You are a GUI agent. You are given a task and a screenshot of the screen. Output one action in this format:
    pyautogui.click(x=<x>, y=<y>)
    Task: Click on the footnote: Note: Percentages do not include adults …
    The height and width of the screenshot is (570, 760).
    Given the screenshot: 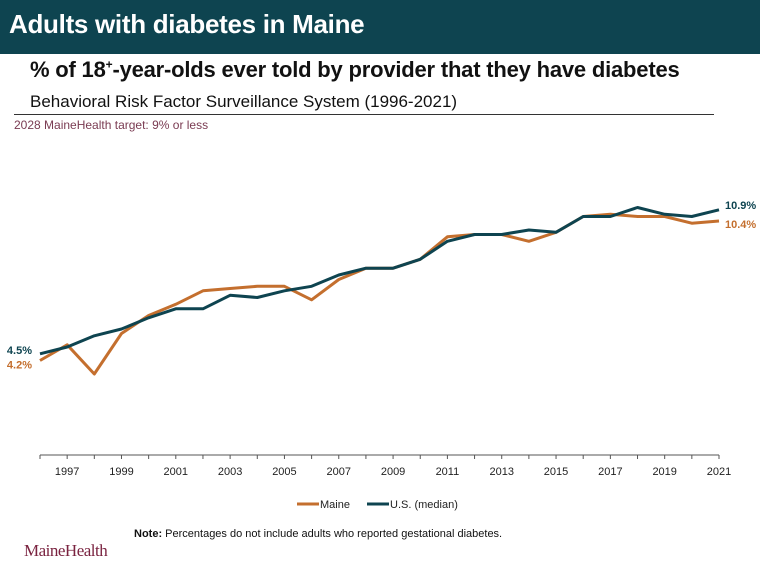 What is the action you would take?
    pyautogui.click(x=318, y=534)
    